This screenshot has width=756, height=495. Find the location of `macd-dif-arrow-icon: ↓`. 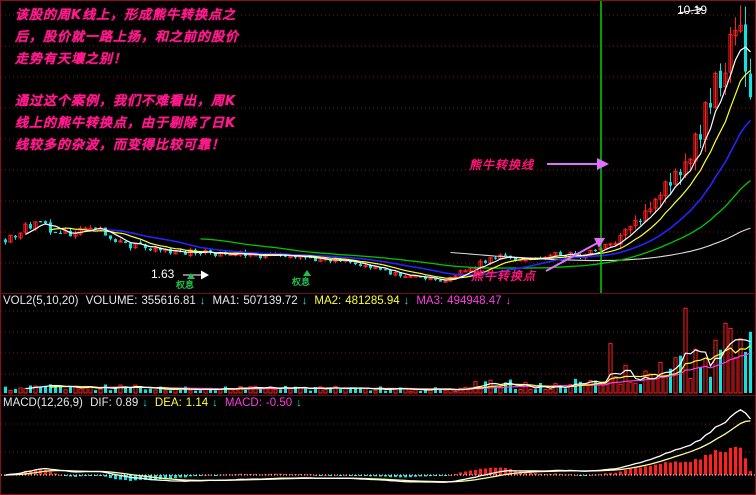

macd-dif-arrow-icon: ↓ is located at coordinates (145, 403).